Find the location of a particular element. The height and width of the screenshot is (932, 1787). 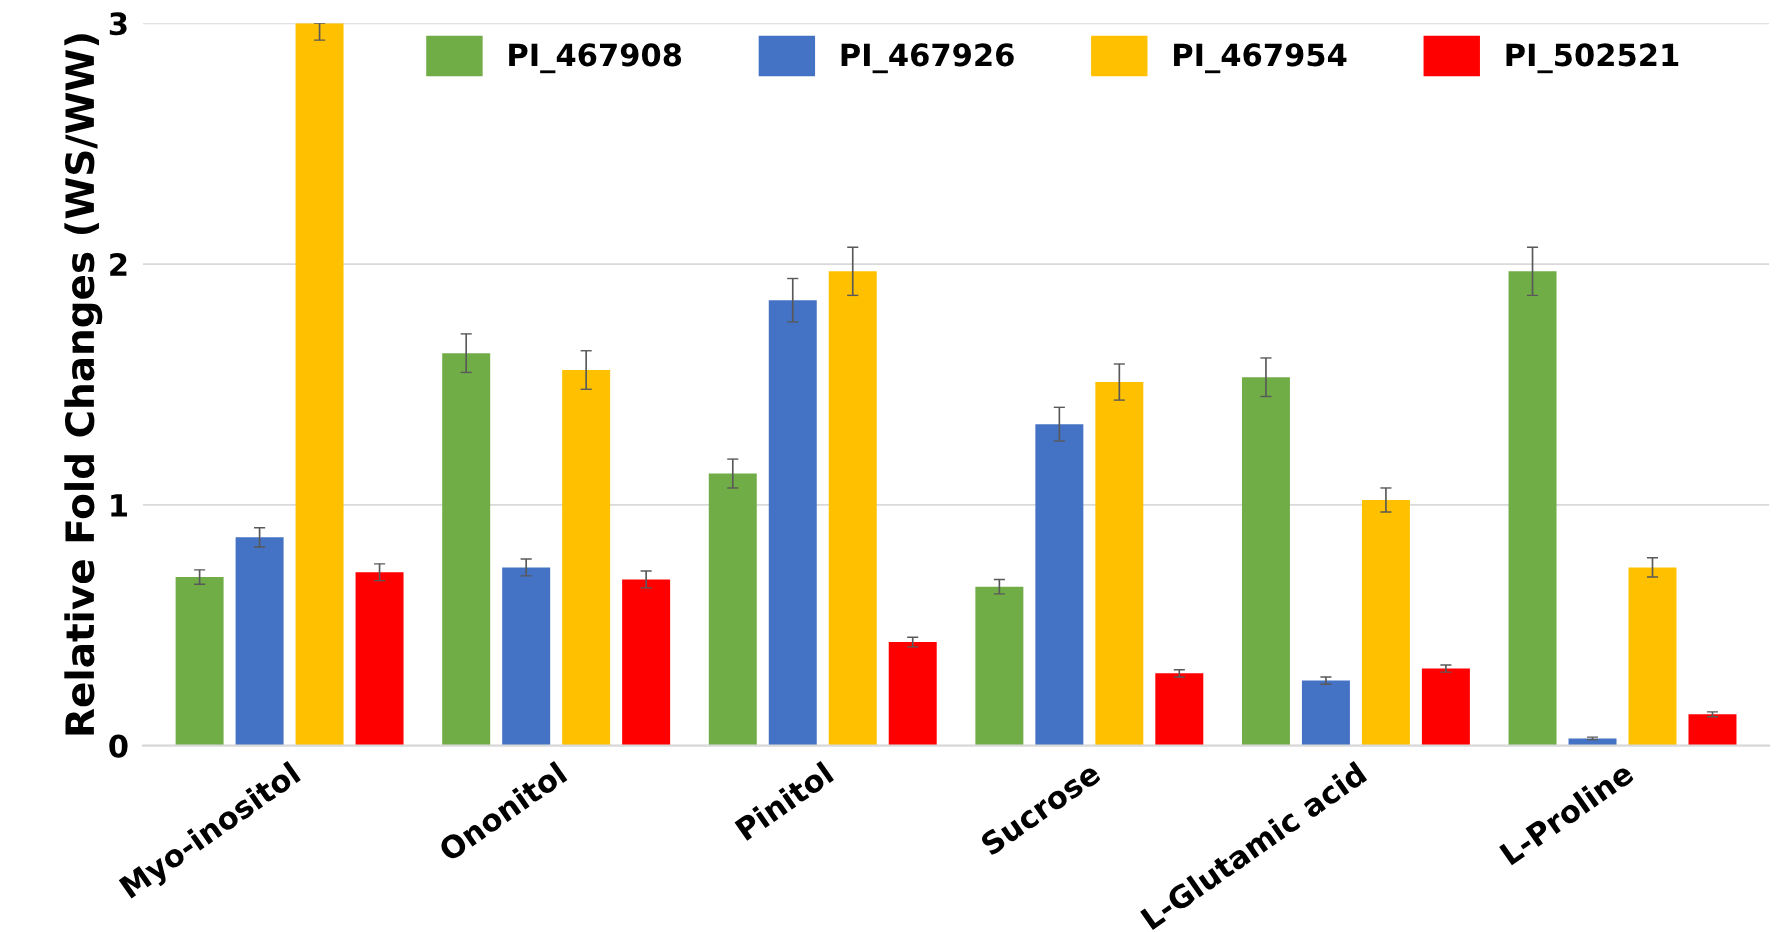

legend-label: PI_467908 is located at coordinates (595, 58).